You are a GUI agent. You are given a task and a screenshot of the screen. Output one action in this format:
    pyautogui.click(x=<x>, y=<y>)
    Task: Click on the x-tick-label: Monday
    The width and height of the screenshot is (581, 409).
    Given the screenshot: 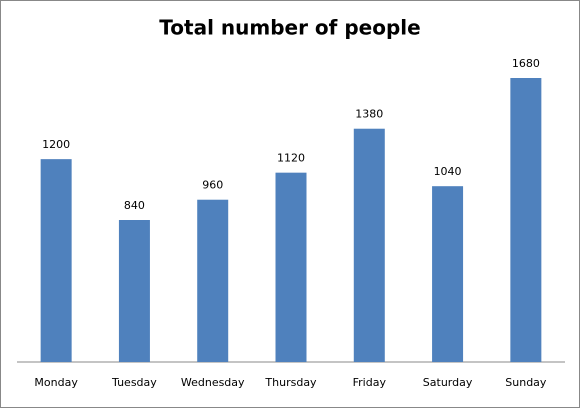 What is the action you would take?
    pyautogui.click(x=56, y=382)
    